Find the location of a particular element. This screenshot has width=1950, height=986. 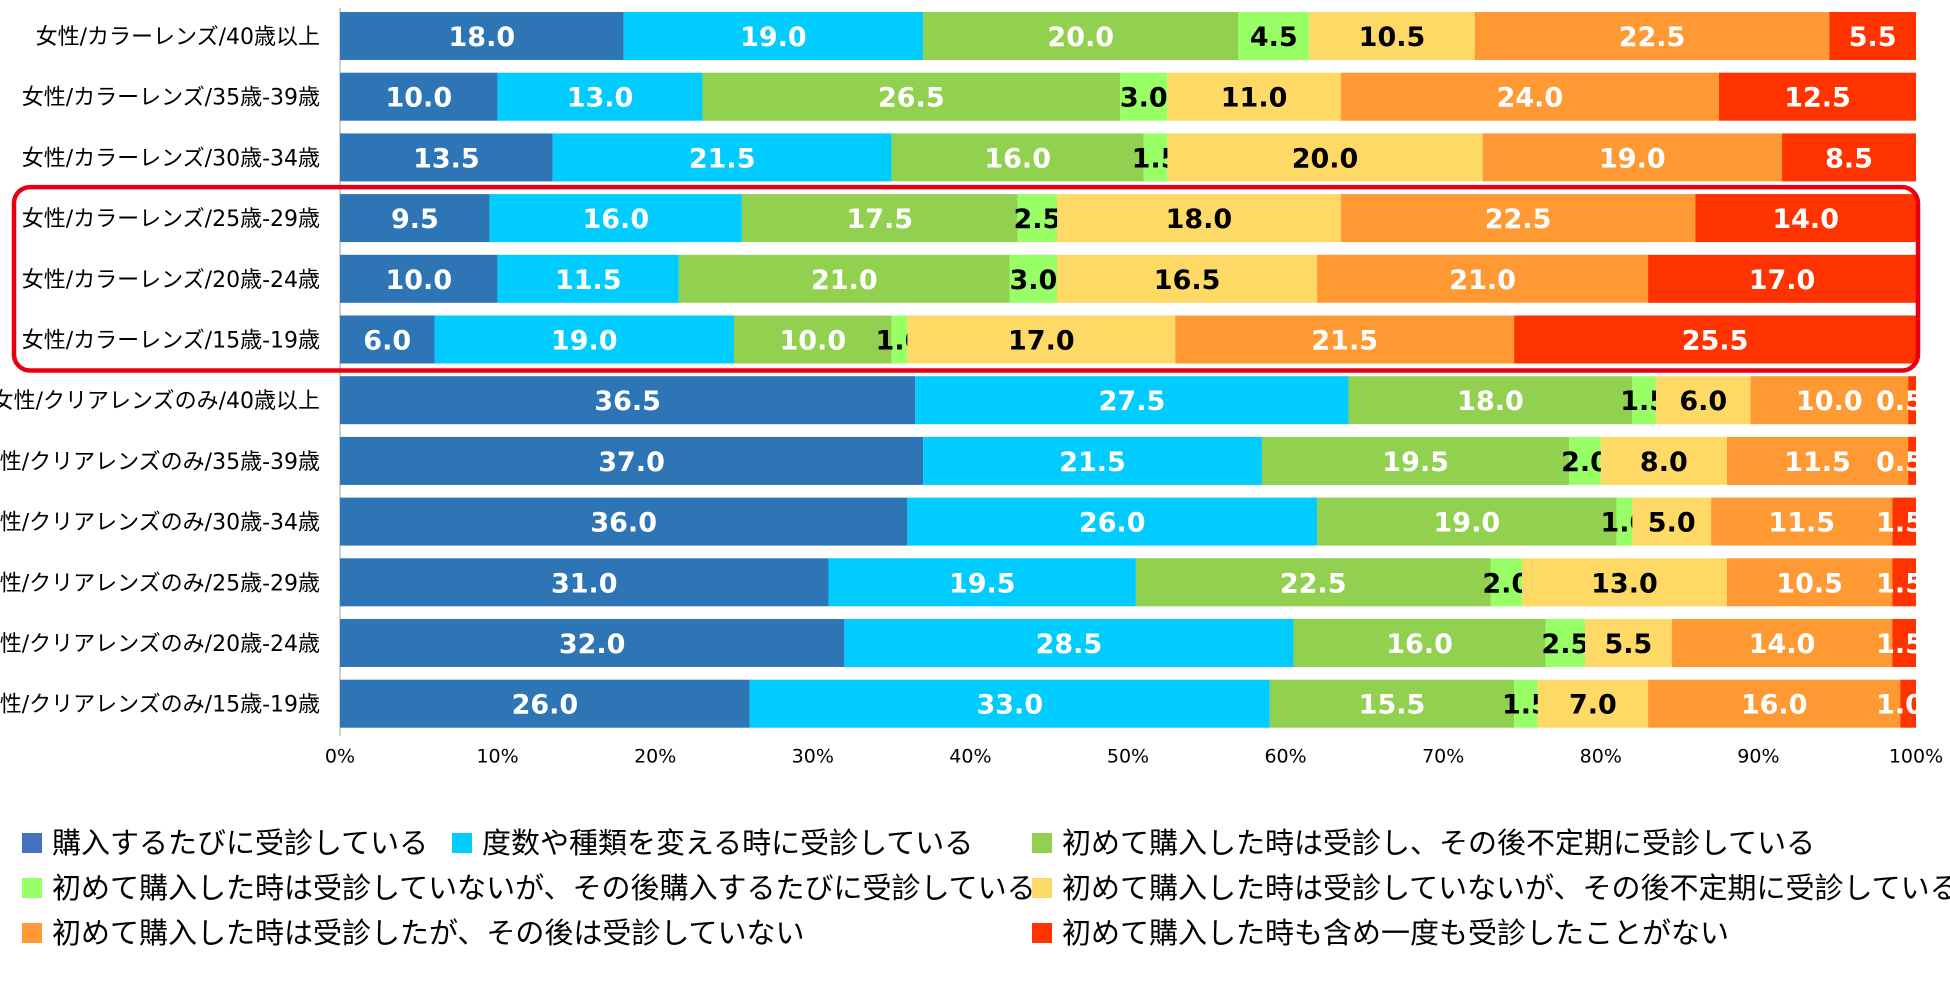

x-tick-label: 60% is located at coordinates (1285, 756).